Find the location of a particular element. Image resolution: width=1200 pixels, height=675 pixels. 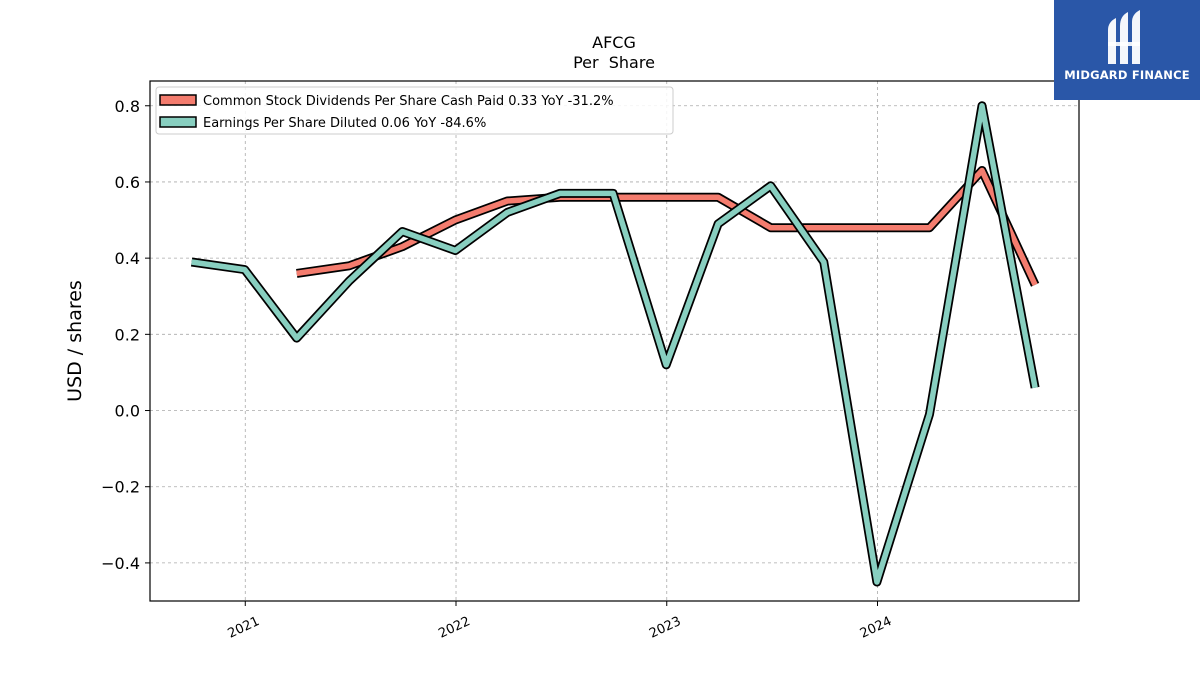

chart-title: AFCG is located at coordinates (614, 42).